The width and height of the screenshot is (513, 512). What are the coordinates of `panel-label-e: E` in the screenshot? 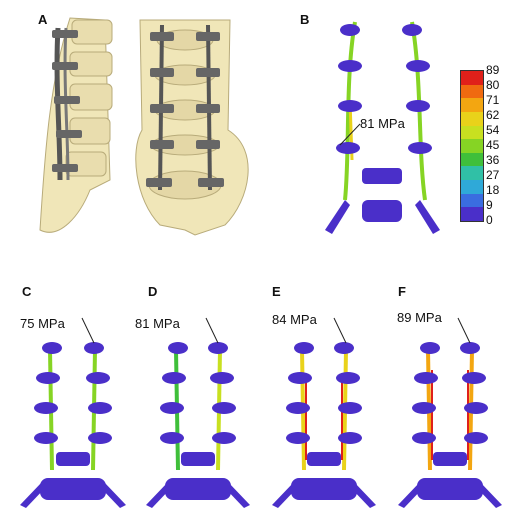 It's located at (276, 291).